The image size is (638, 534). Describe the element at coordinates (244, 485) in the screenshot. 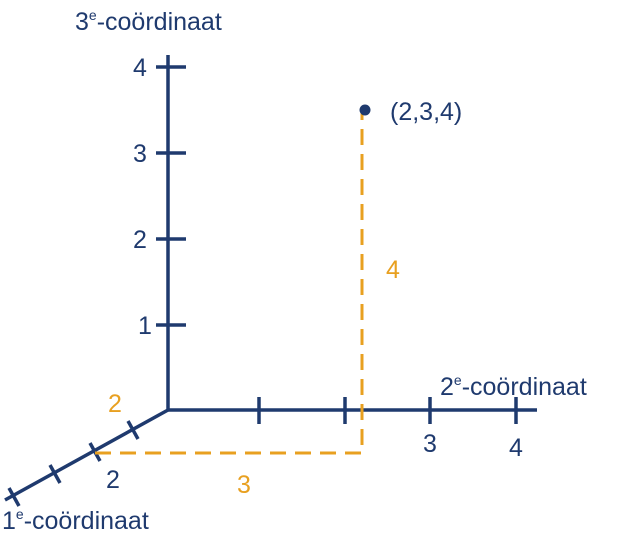

I see `guide-label: 3` at that location.